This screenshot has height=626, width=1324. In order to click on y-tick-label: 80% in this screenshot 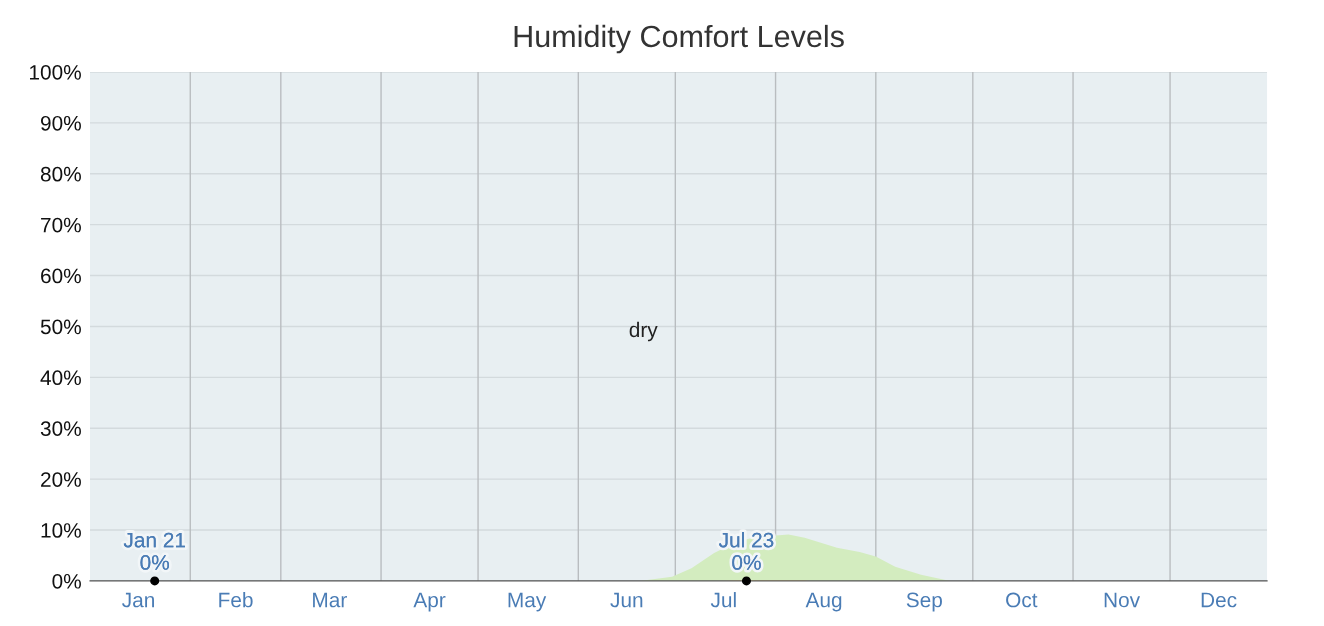, I will do `click(60, 174)`.